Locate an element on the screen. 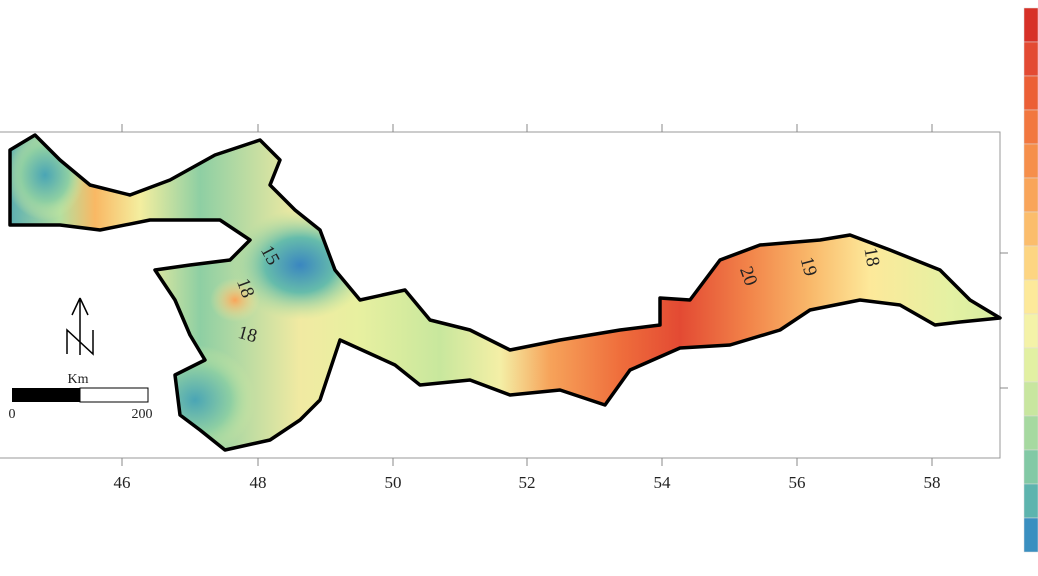 The image size is (1038, 576). scale-bar-dark is located at coordinates (46, 395).